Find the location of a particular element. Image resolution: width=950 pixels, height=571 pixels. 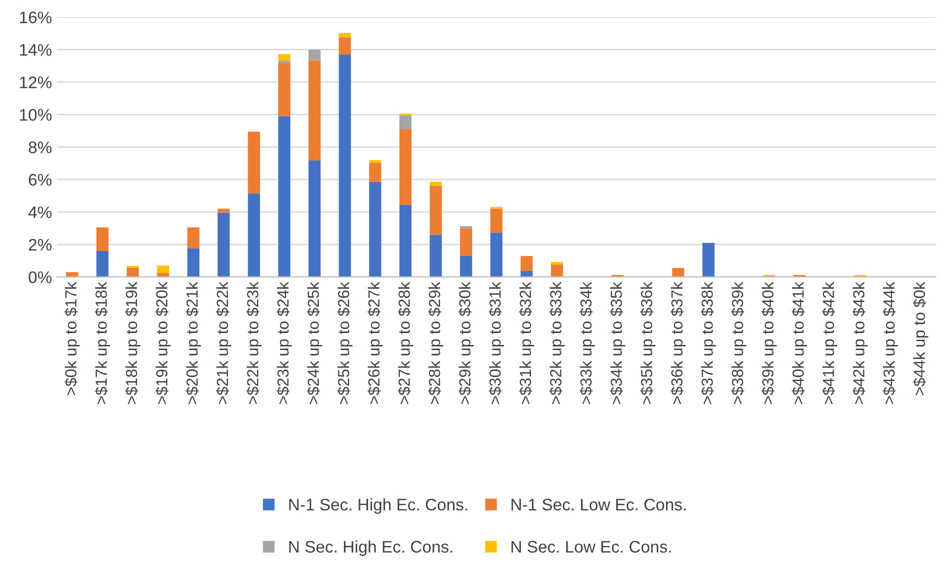

x-tick-label: >$35k up to $36k is located at coordinates (648, 343).